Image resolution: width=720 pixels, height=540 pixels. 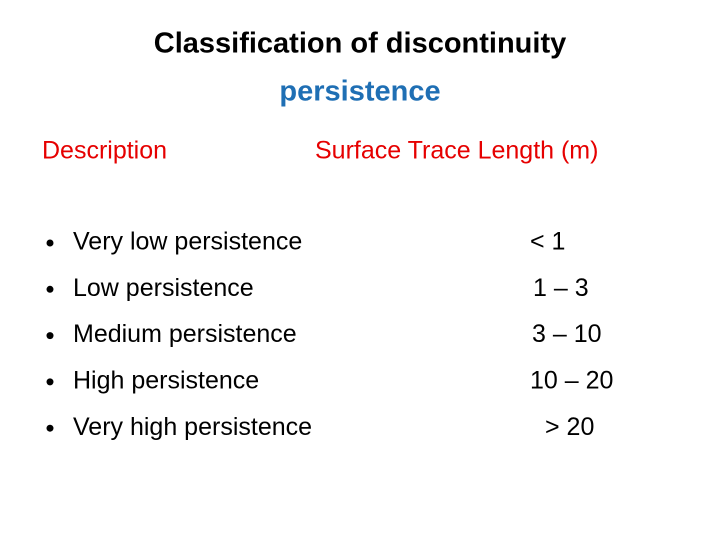 I want to click on trace-length: > 20, so click(x=569, y=427).